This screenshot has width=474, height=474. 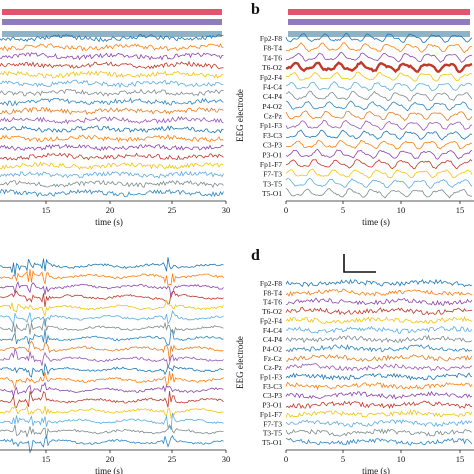 I want to click on panel-letter: b, so click(x=255, y=9).